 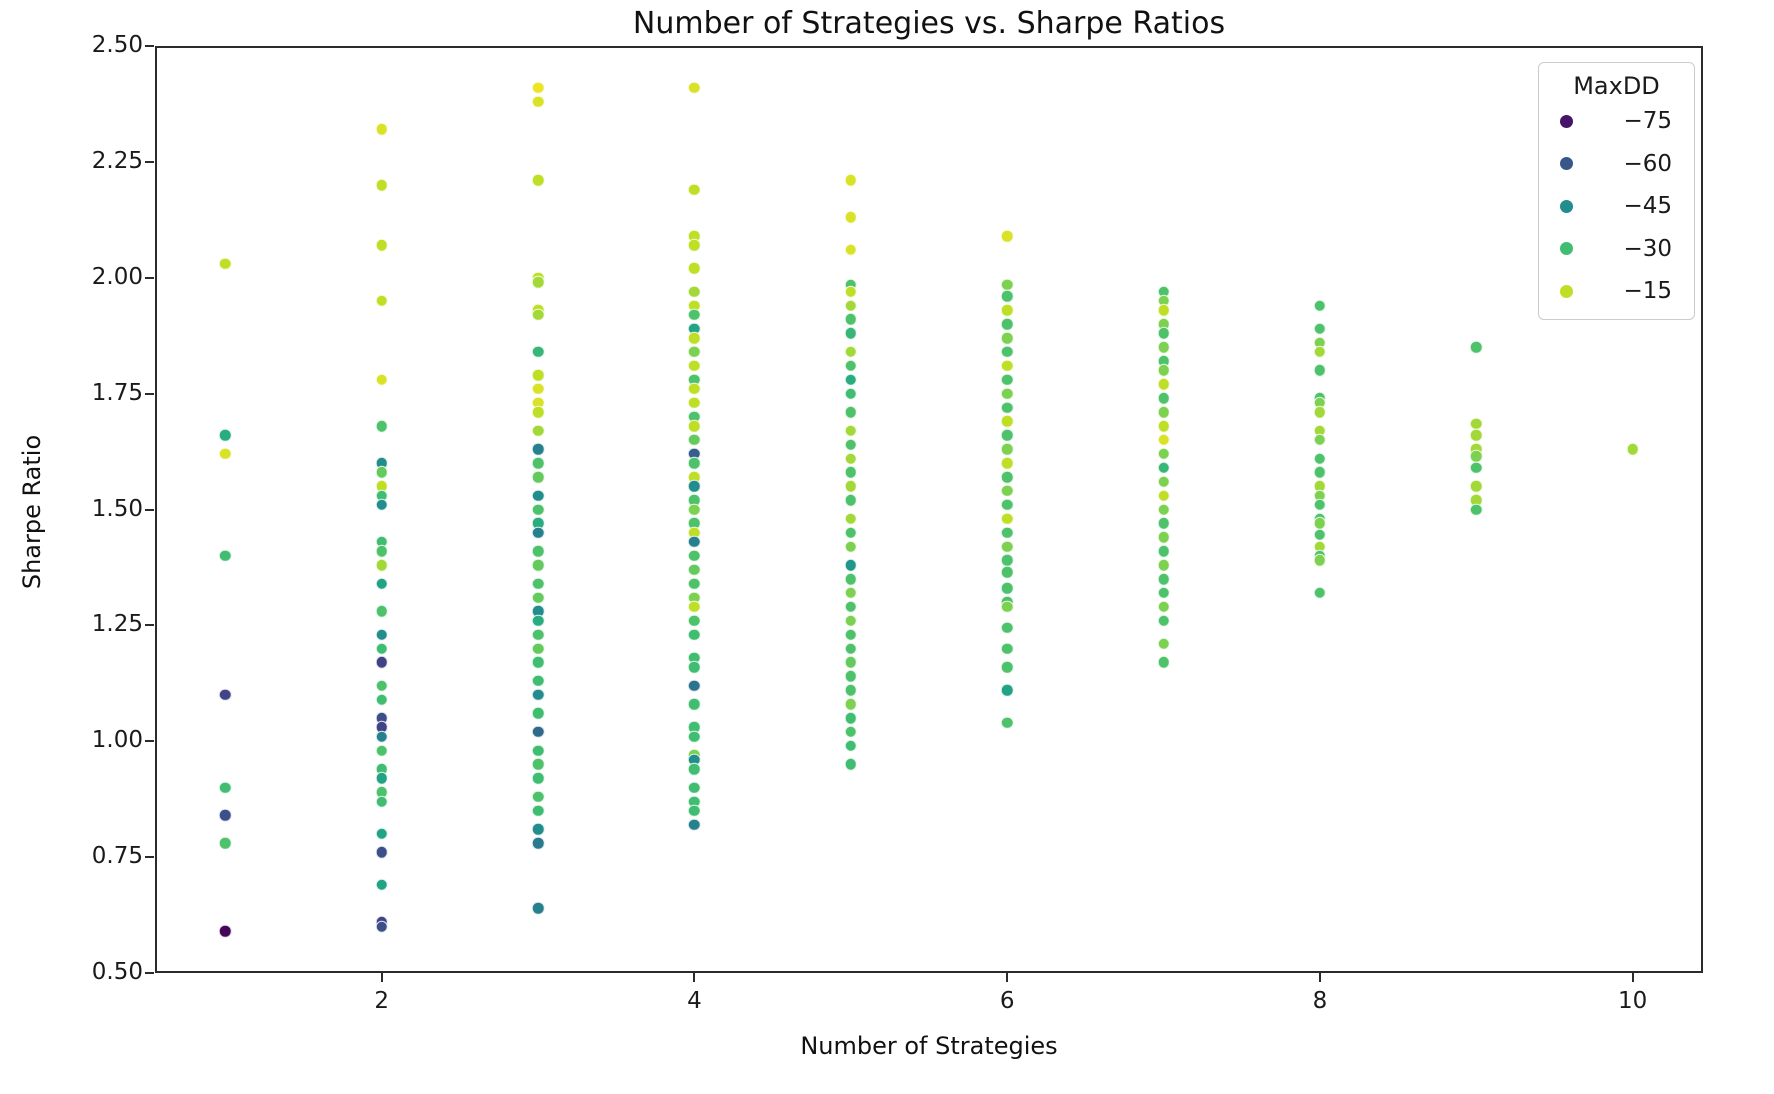 What do you see at coordinates (1319, 977) in the screenshot?
I see `x-tick-mark` at bounding box center [1319, 977].